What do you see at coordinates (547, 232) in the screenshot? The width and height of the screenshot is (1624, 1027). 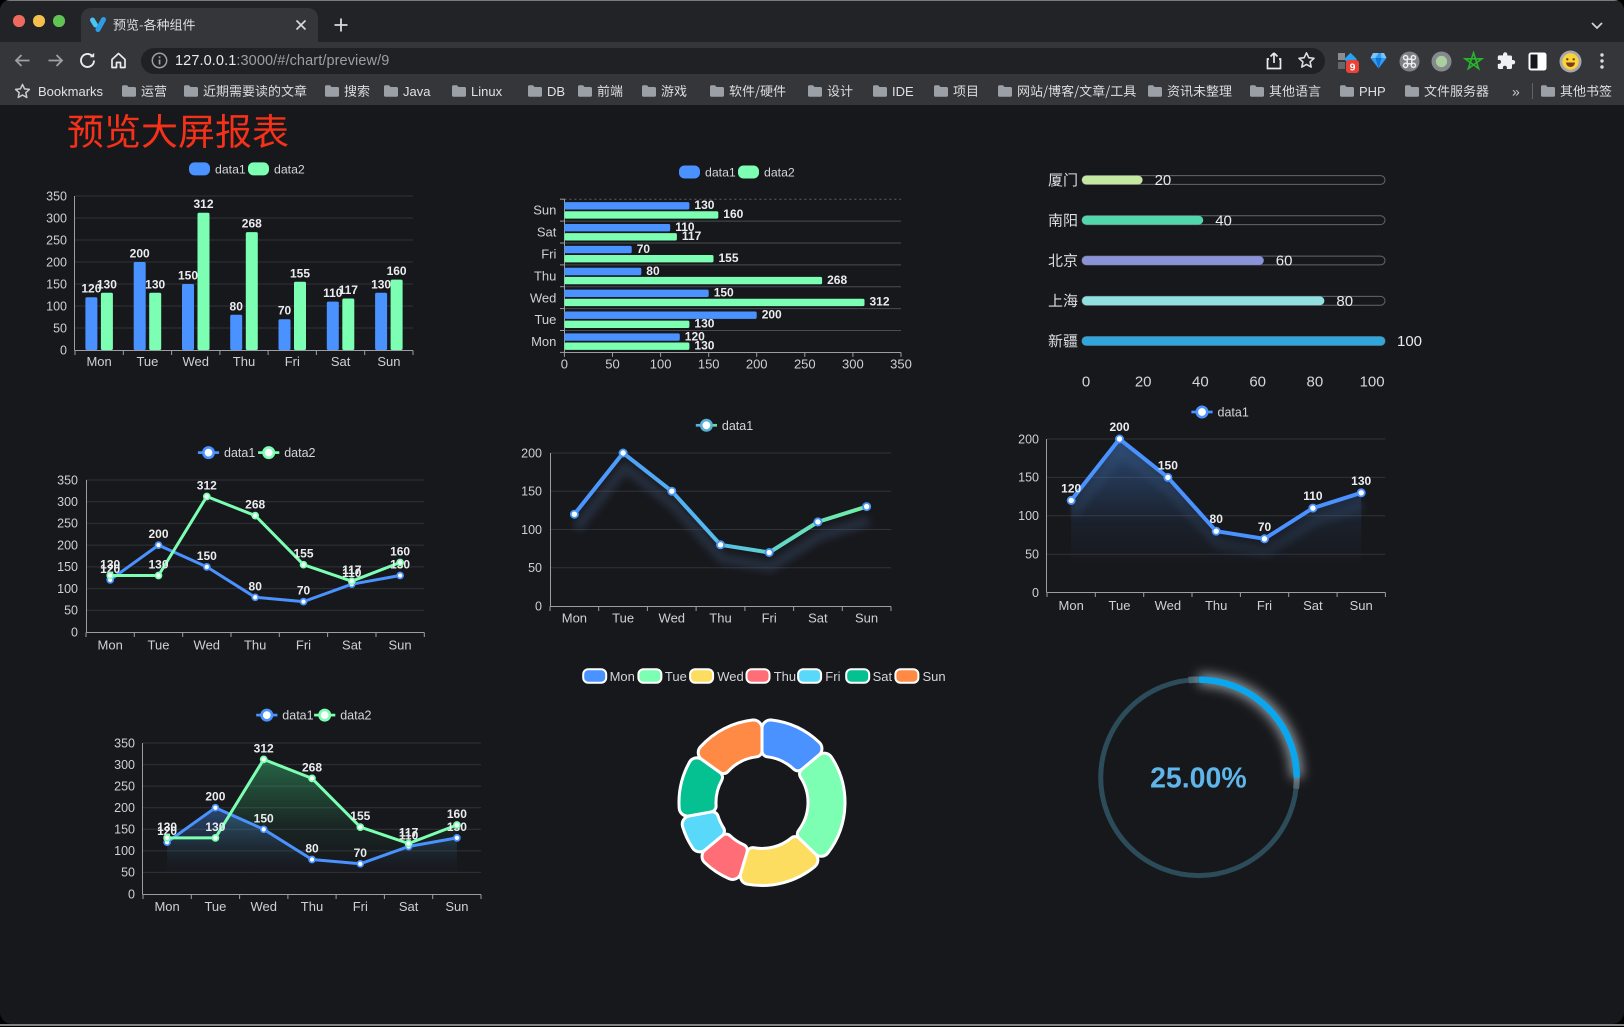 I see `svg-text: Sat` at bounding box center [547, 232].